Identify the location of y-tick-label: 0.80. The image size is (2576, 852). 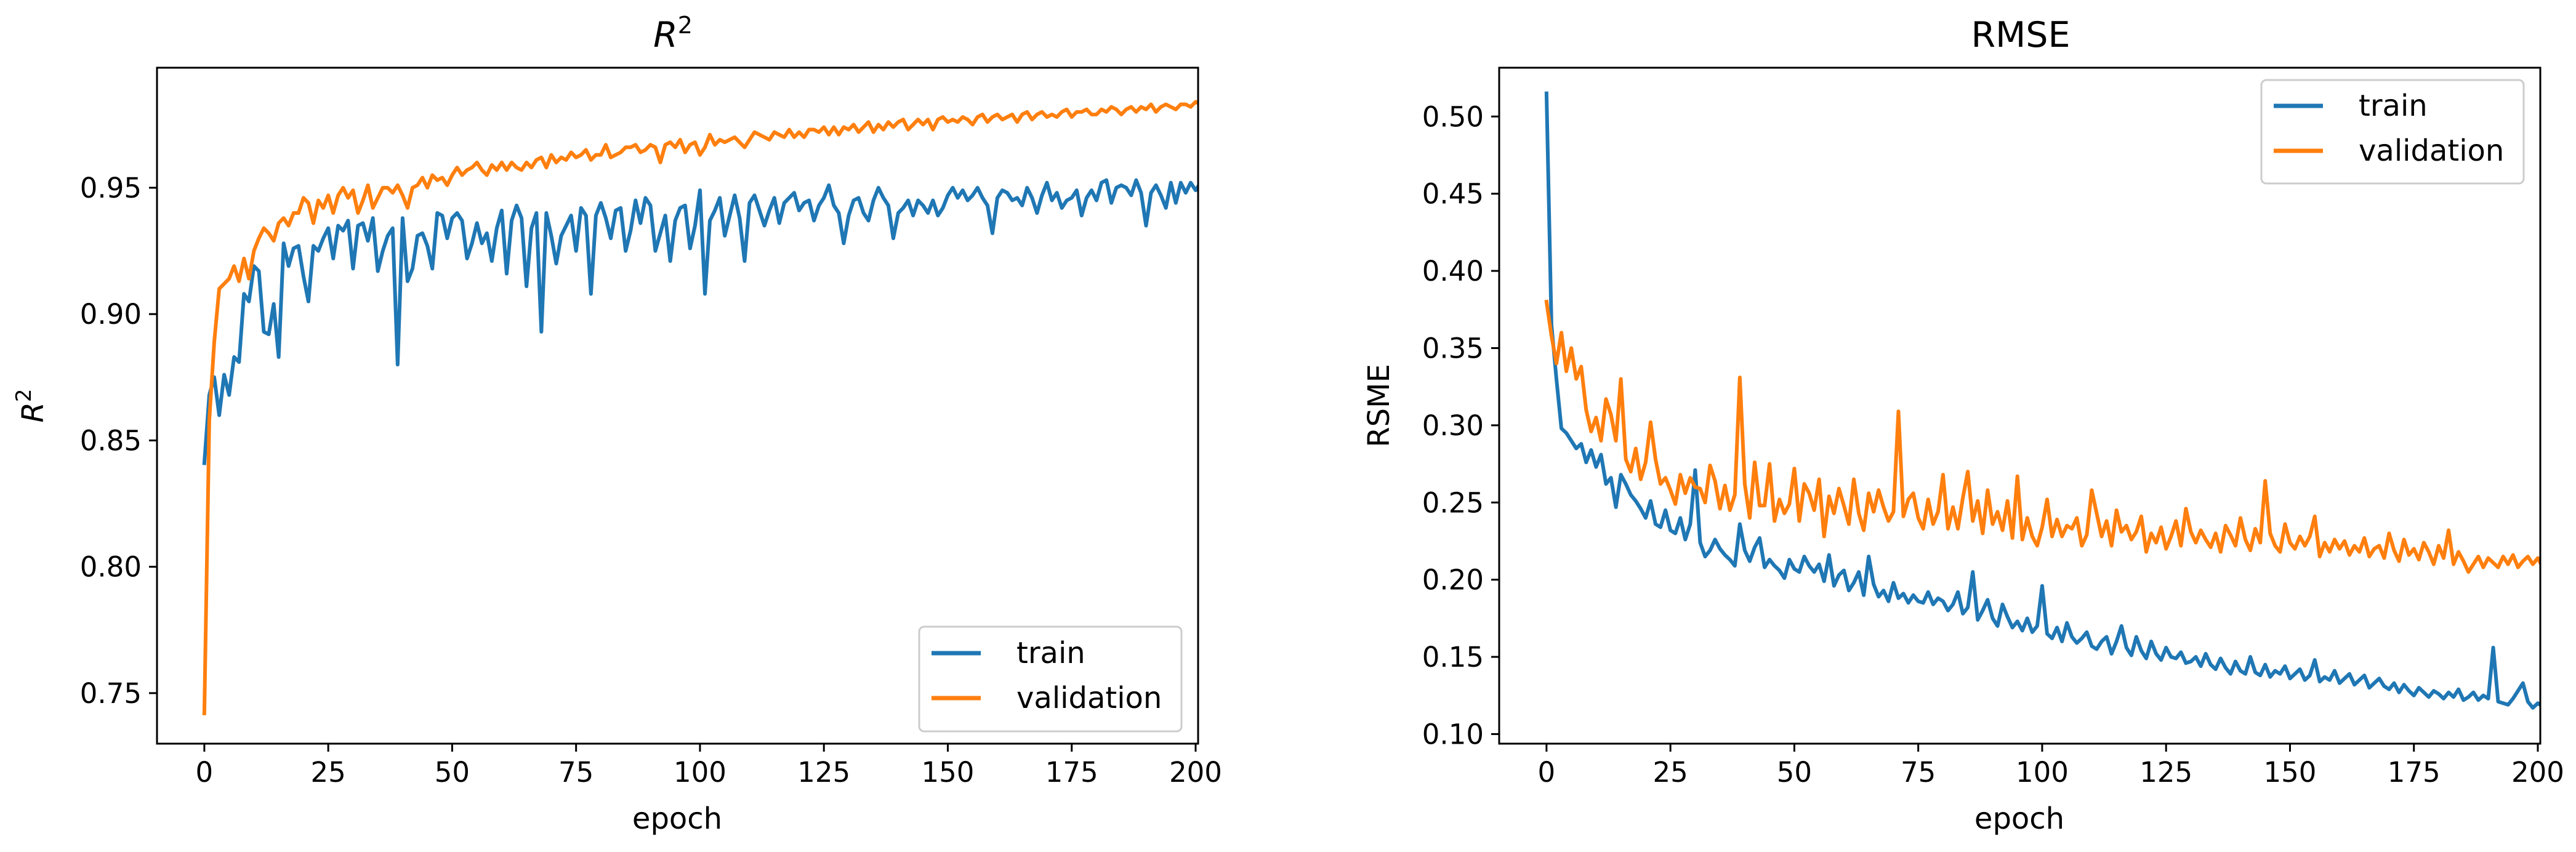
(111, 567).